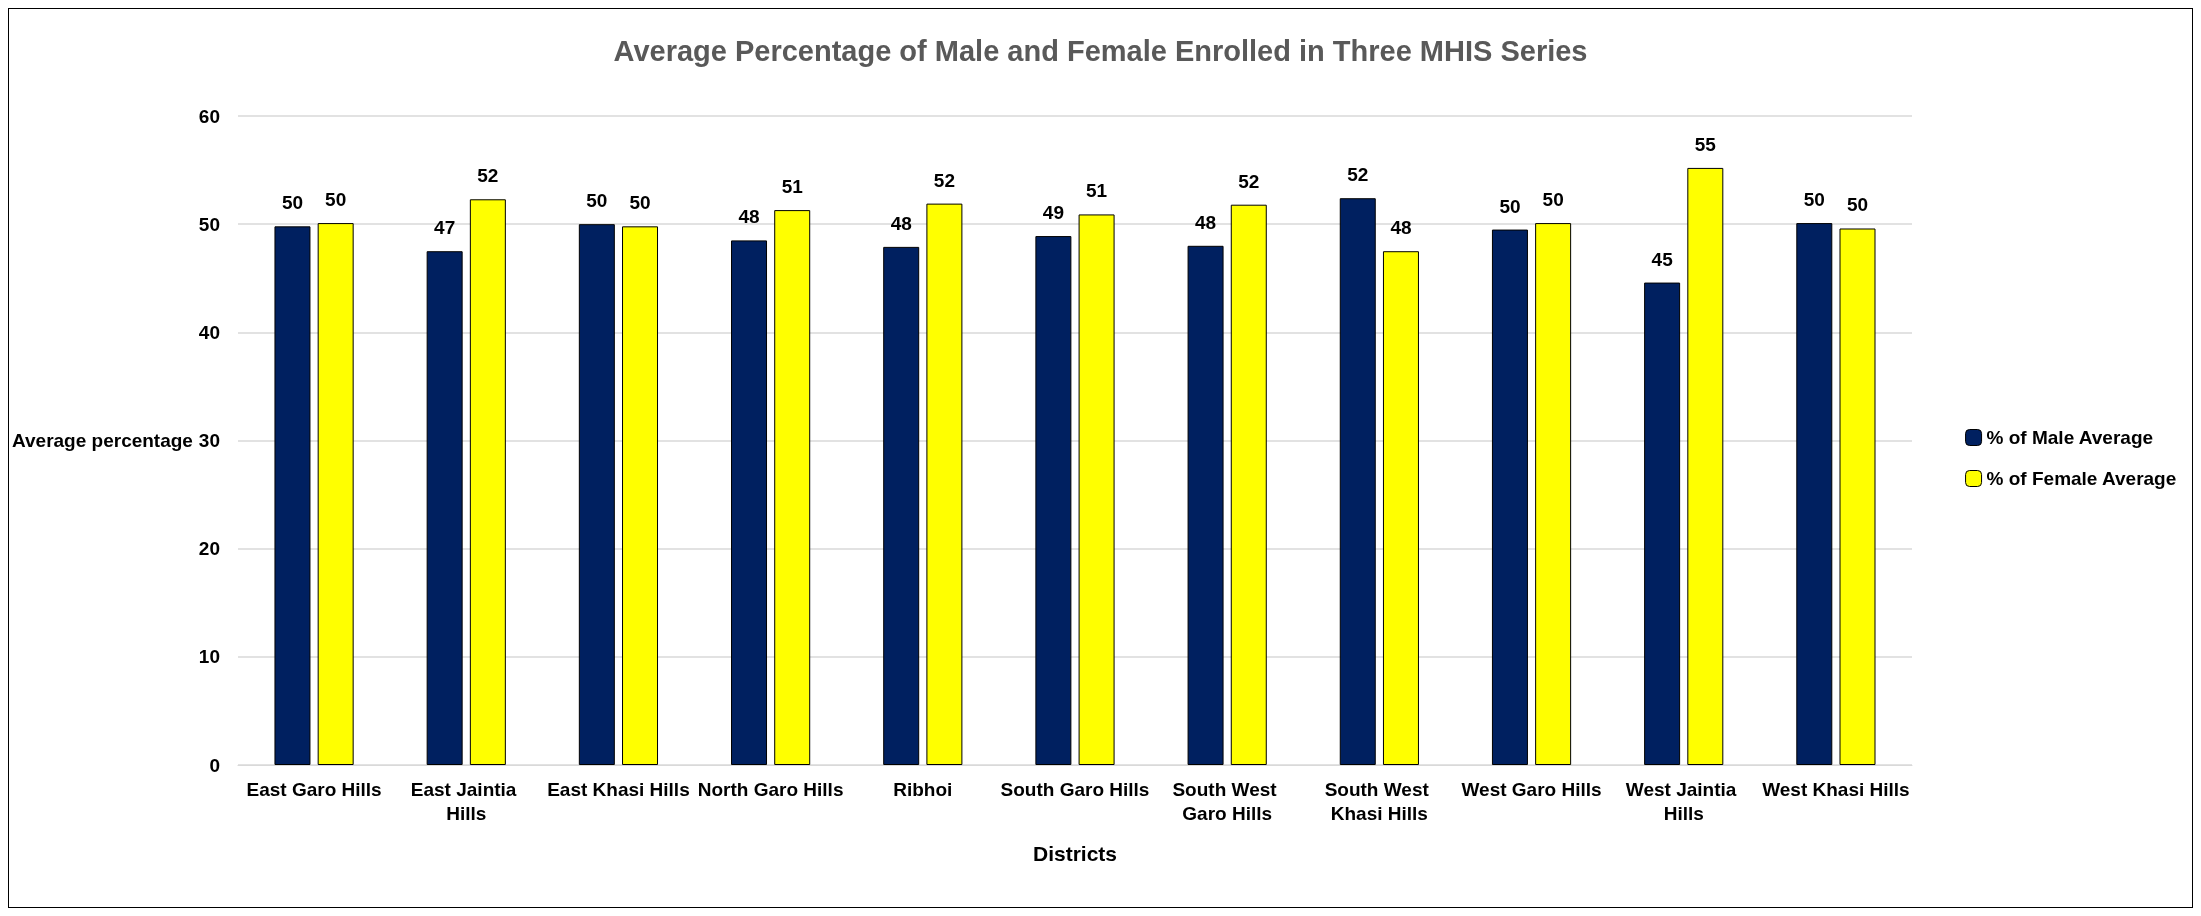 The image size is (2201, 916). I want to click on legend-label: % of Male Average, so click(2070, 437).